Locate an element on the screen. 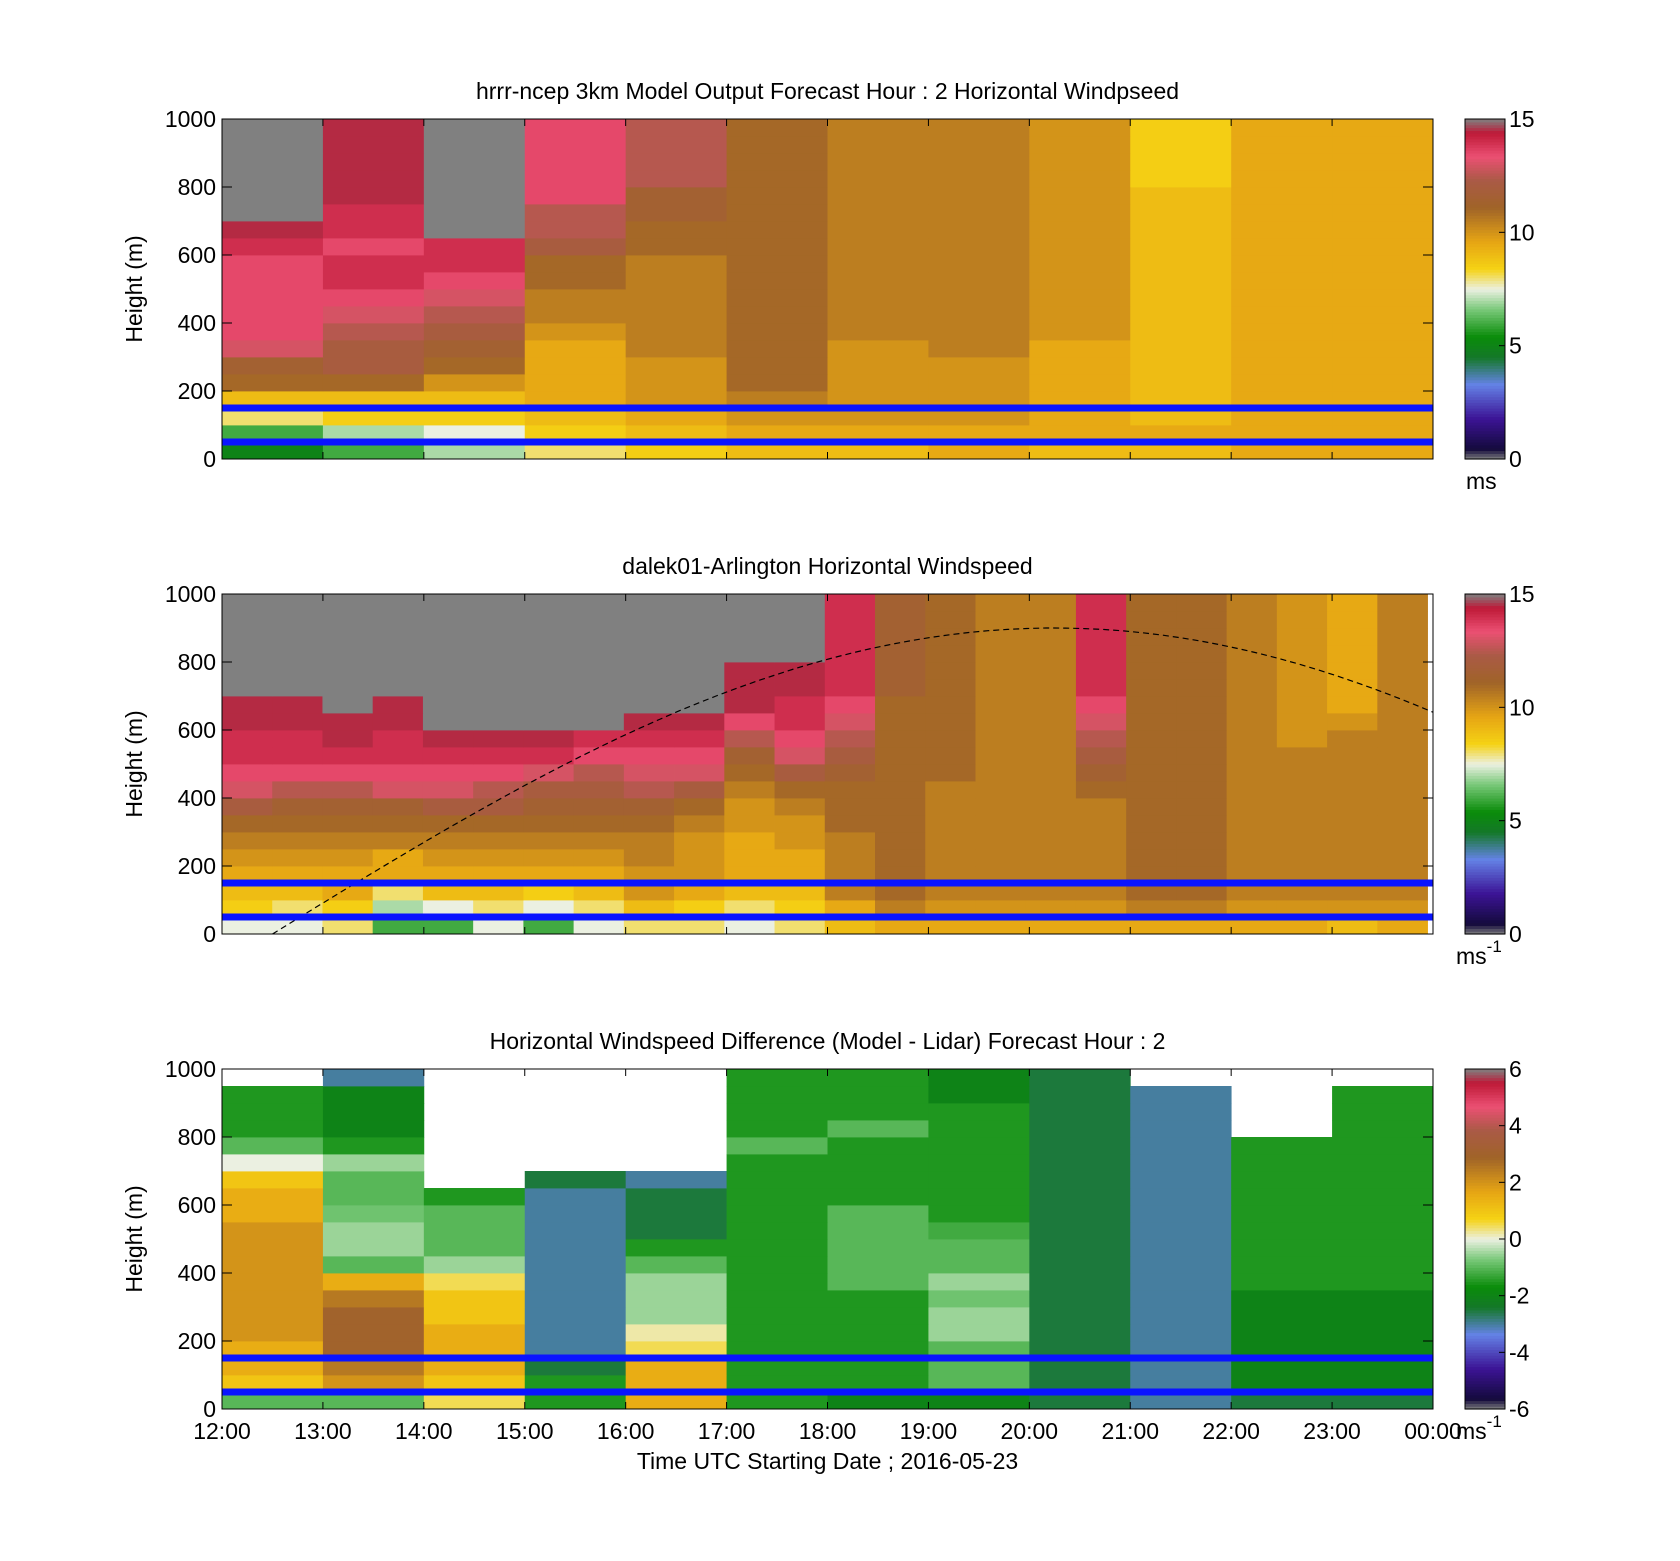 This screenshot has height=1561, width=1680. y-tick-label: 800 is located at coordinates (197, 187).